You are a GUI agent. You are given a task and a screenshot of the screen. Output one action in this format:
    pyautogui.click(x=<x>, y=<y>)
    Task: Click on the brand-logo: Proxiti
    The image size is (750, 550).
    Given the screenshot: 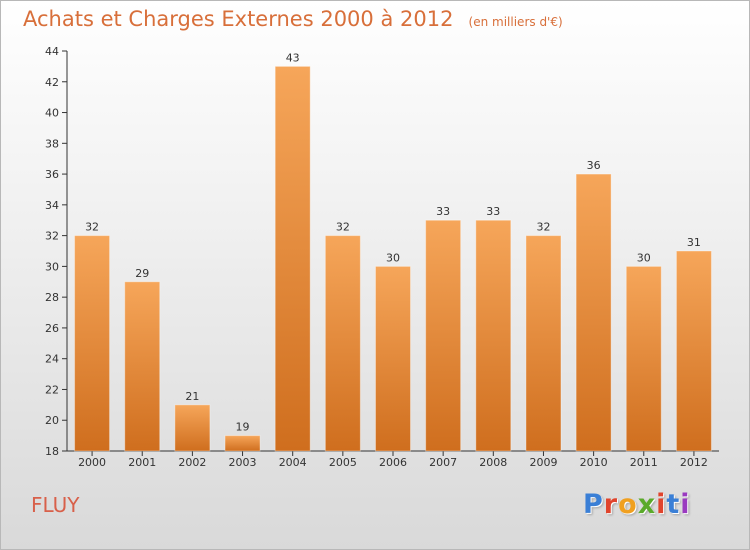 What is the action you would take?
    pyautogui.click(x=637, y=504)
    